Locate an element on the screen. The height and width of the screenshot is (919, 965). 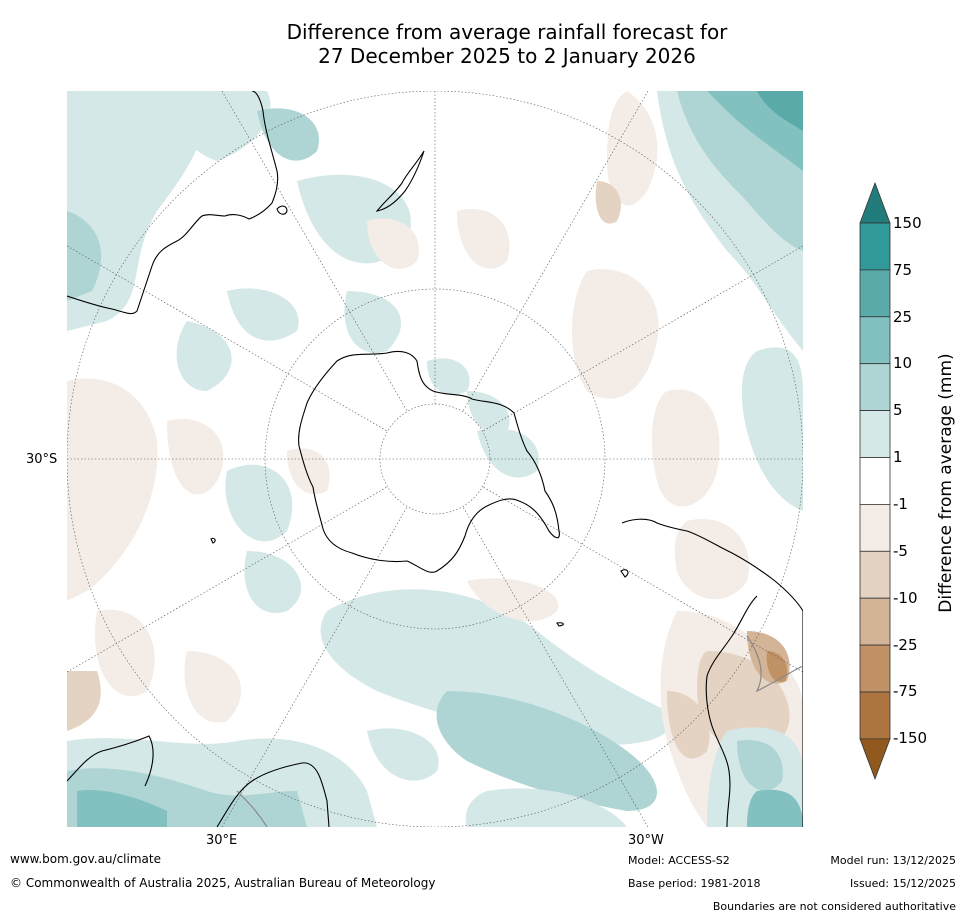
colorbar-tick: -5 is located at coordinates (900, 551).